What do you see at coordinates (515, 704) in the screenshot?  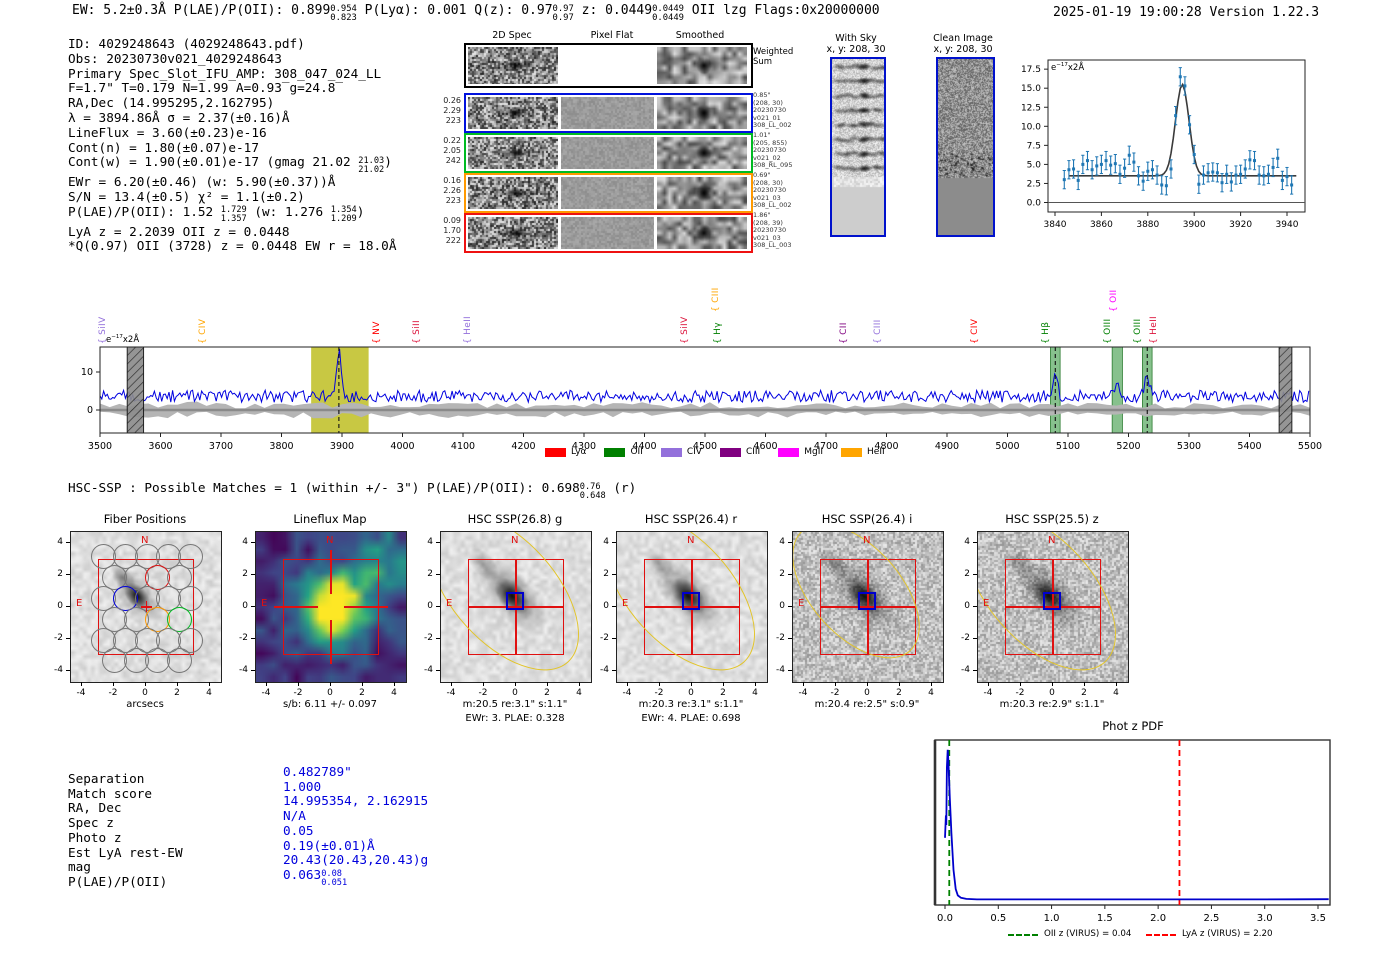 I see `cutout-xlabel: m:20.5 re:3.1" s:1.1"` at bounding box center [515, 704].